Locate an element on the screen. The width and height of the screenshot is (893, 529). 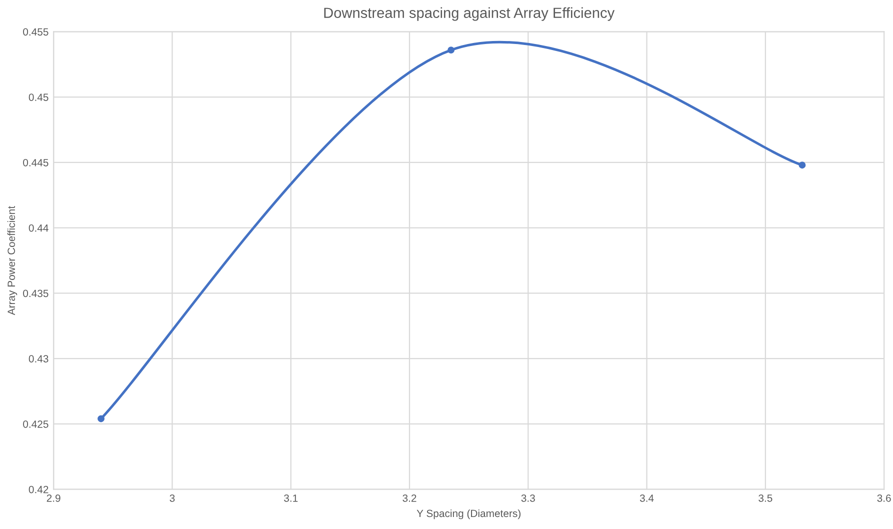
y-tick-label: 0.445 is located at coordinates (35, 162).